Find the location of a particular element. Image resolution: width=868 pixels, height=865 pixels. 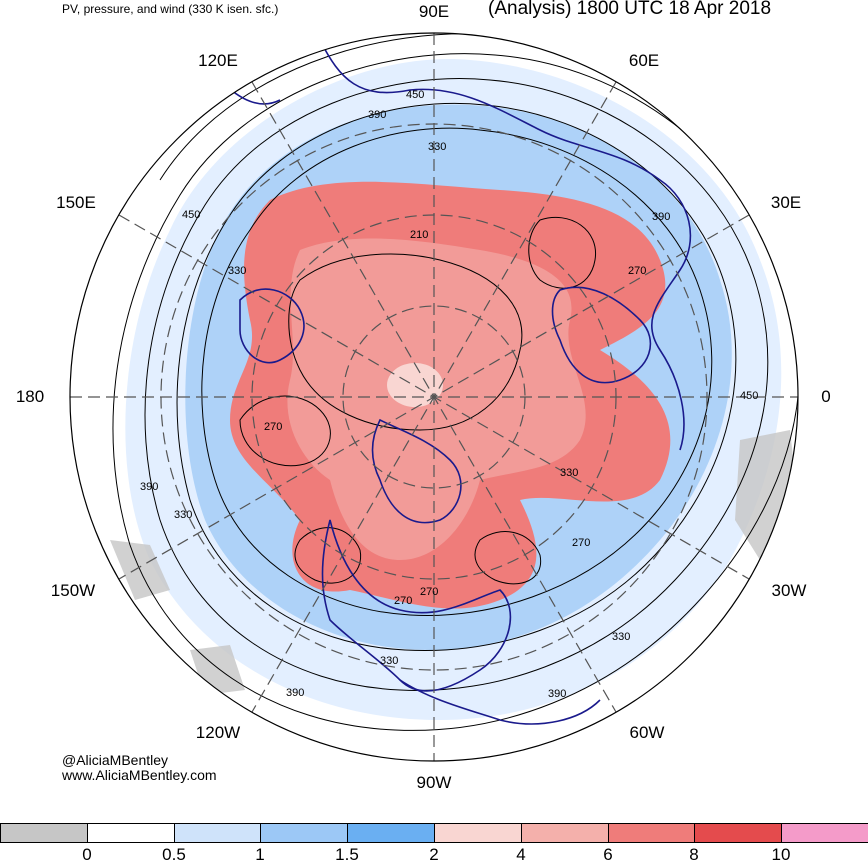

colorbar-tick-label: 6 is located at coordinates (608, 854).